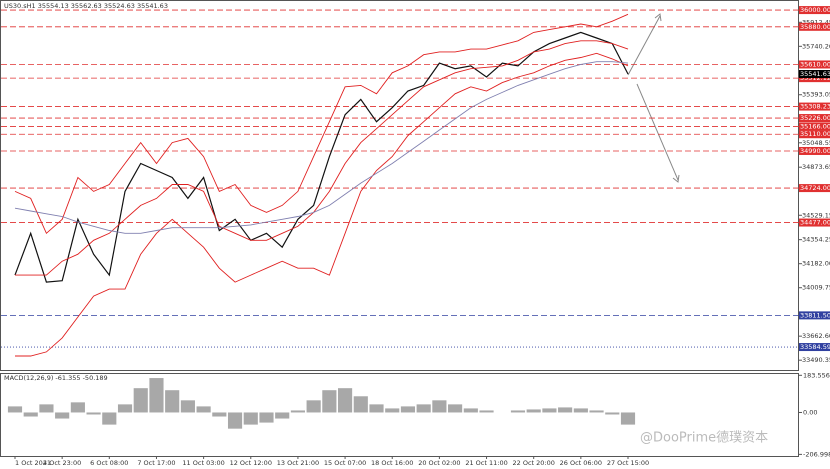  I want to click on x-tick-label: 11 Oct 03:00, so click(203, 463).